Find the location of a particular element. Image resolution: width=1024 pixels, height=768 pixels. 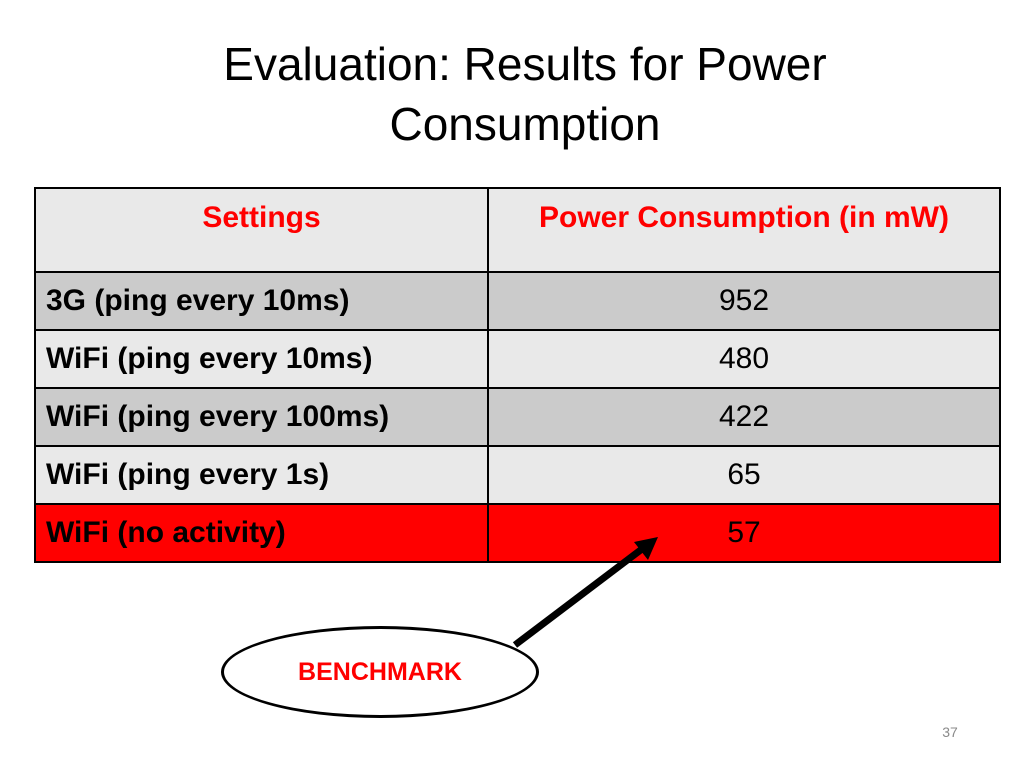

power-cell: 480 is located at coordinates (744, 359).